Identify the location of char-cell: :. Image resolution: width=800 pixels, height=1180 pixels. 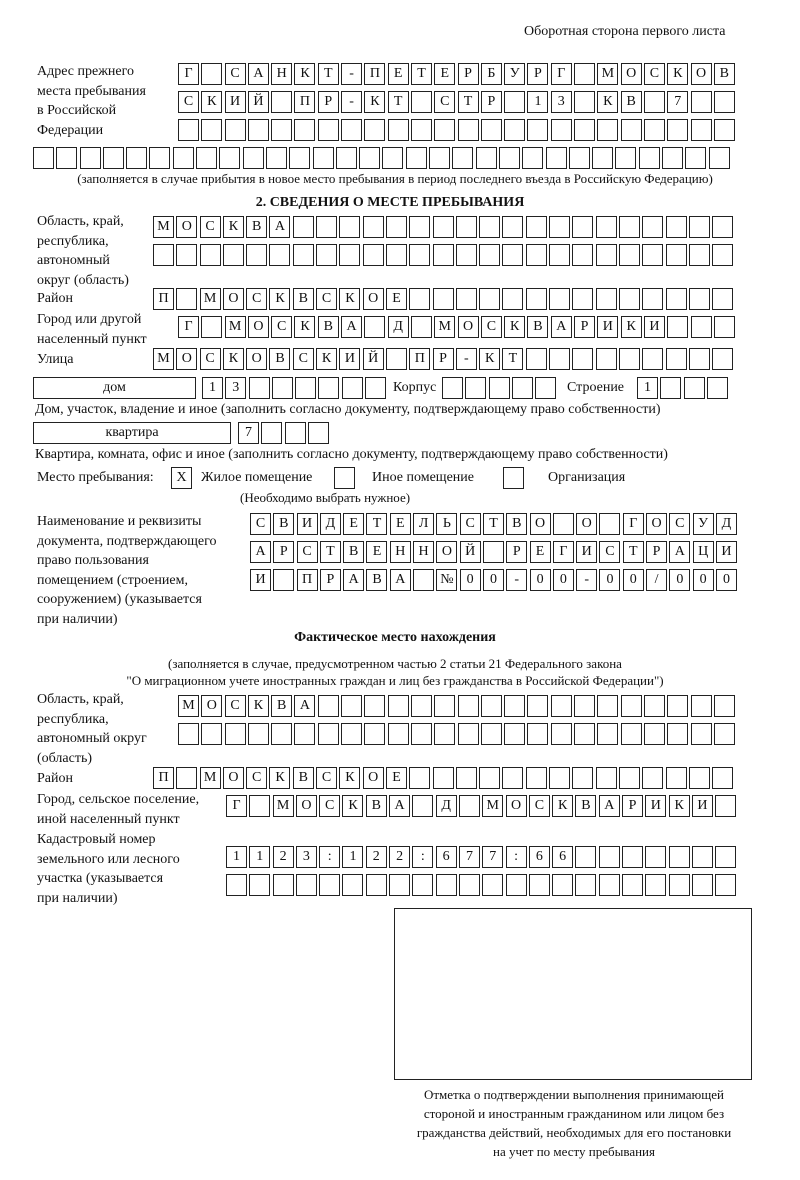
(330, 857).